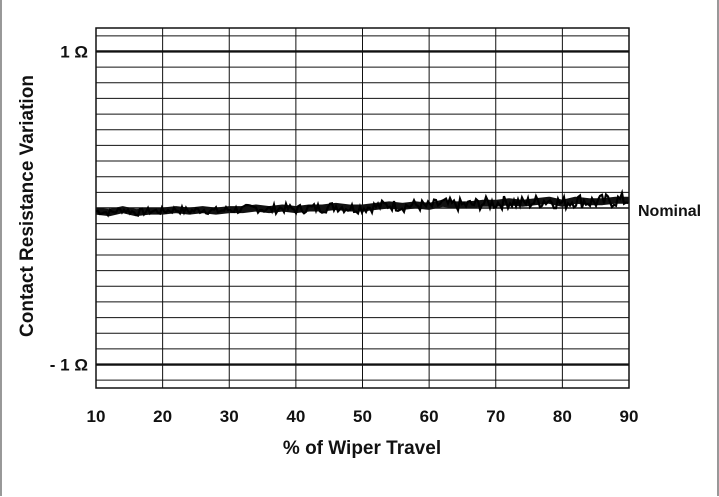 The height and width of the screenshot is (497, 719). I want to click on x-tick-label: 60, so click(429, 416).